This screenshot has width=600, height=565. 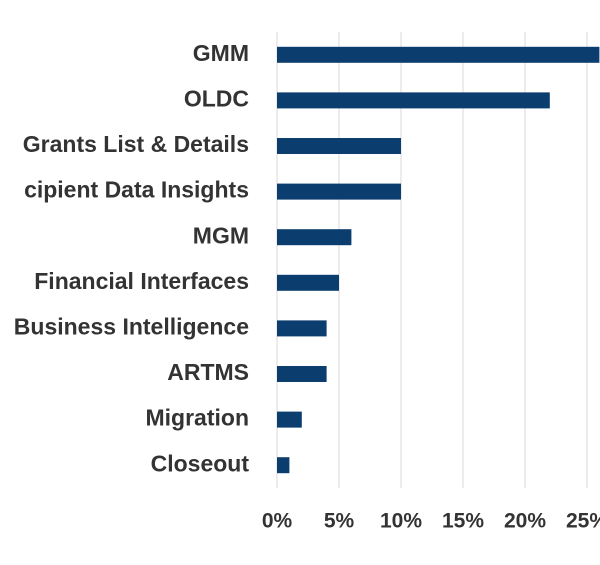 What do you see at coordinates (463, 521) in the screenshot?
I see `x-tick-label: 15%` at bounding box center [463, 521].